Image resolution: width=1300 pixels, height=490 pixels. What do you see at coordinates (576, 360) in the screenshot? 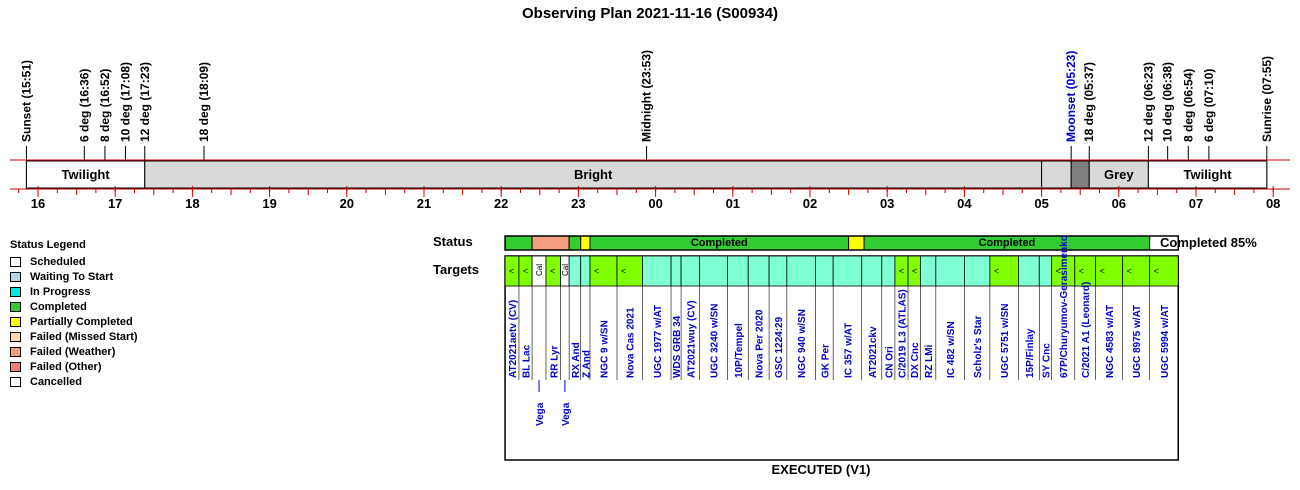
I see `target-name: RX And` at bounding box center [576, 360].